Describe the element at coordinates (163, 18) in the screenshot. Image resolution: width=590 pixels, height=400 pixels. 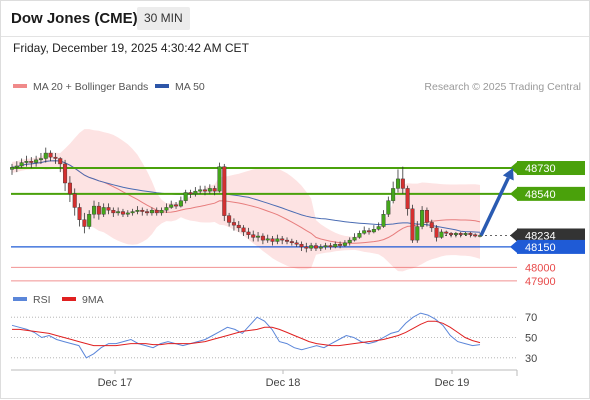
I see `timeframe-badge: 30 MIN` at that location.